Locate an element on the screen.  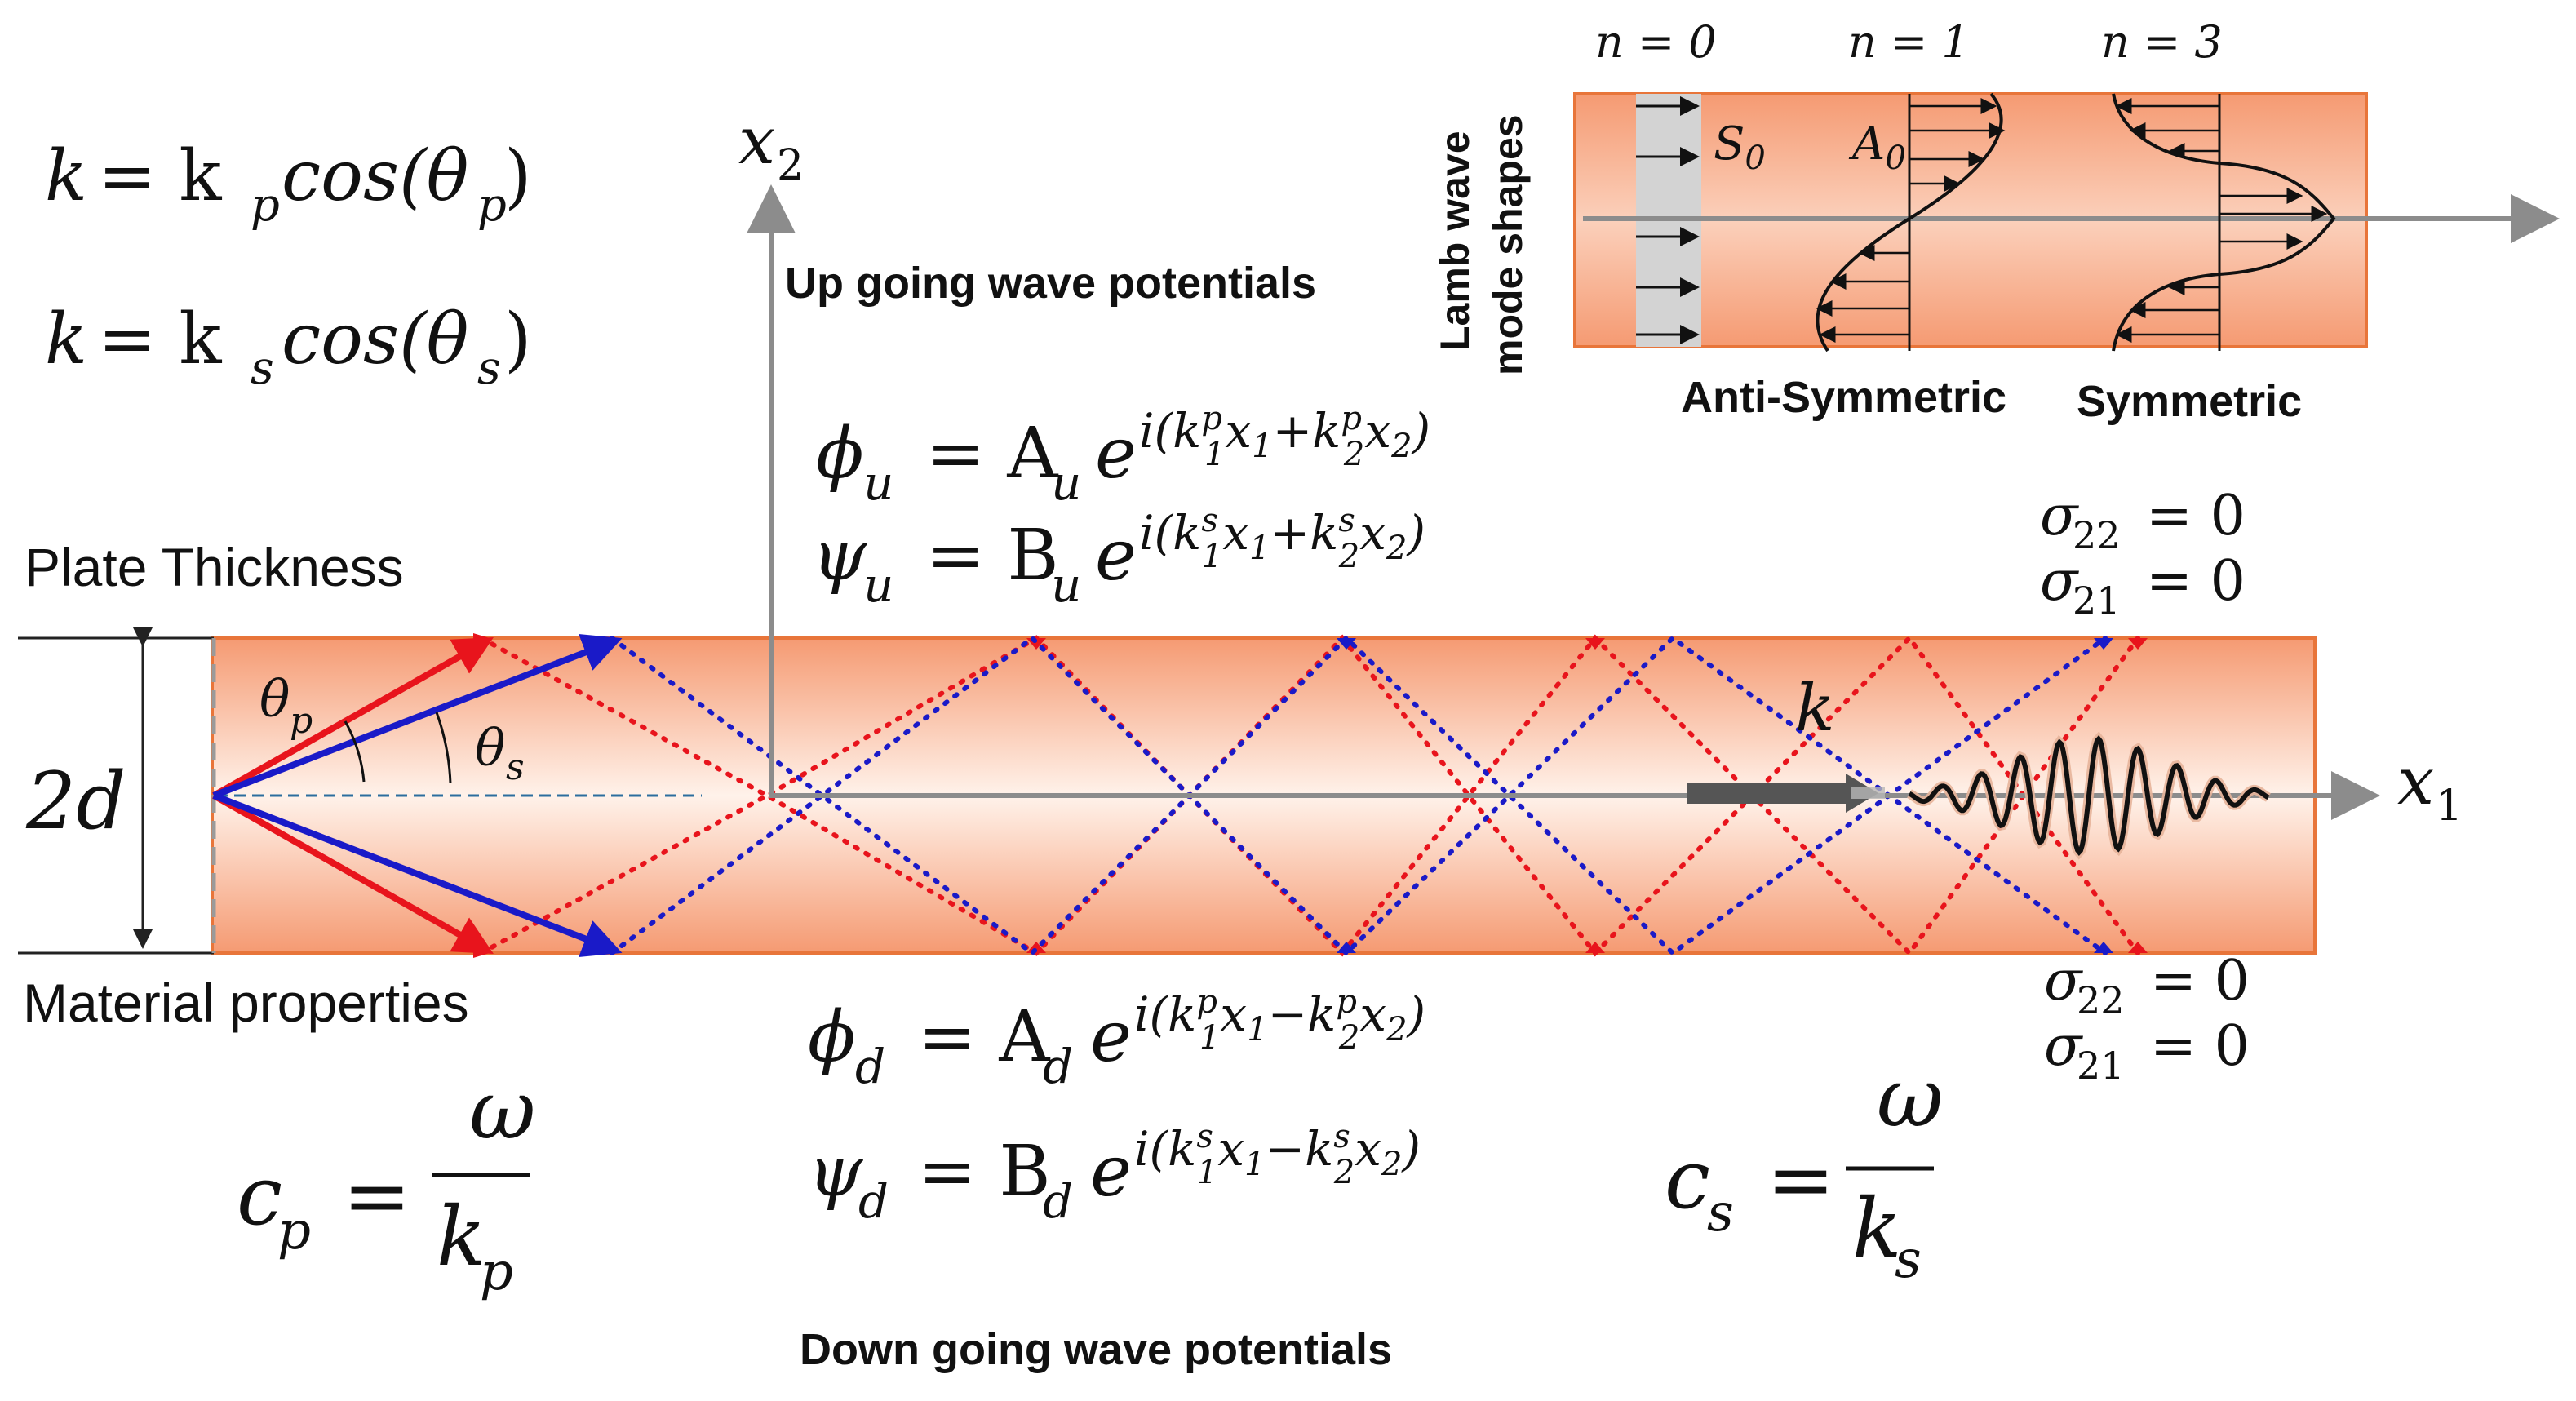
cs-equation: c s = ω k s is located at coordinates (1804, 1170).